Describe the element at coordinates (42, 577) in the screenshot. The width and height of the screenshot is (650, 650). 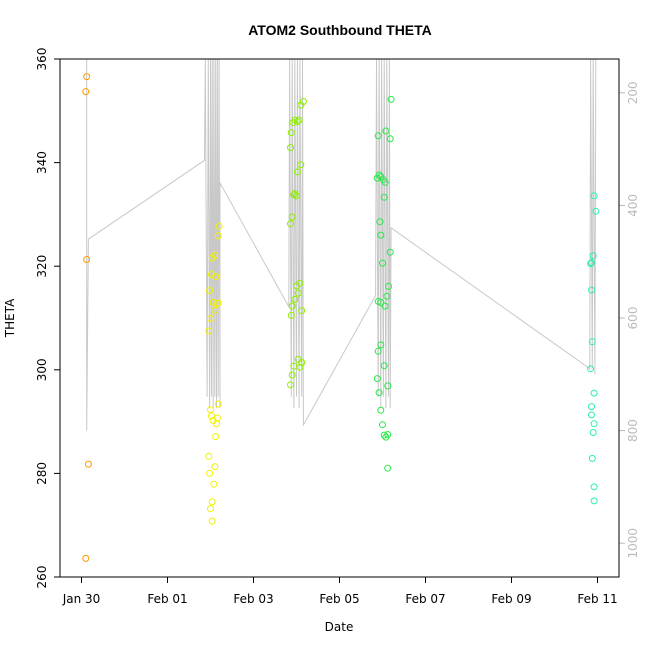
I see `y-tick-label: 260` at that location.